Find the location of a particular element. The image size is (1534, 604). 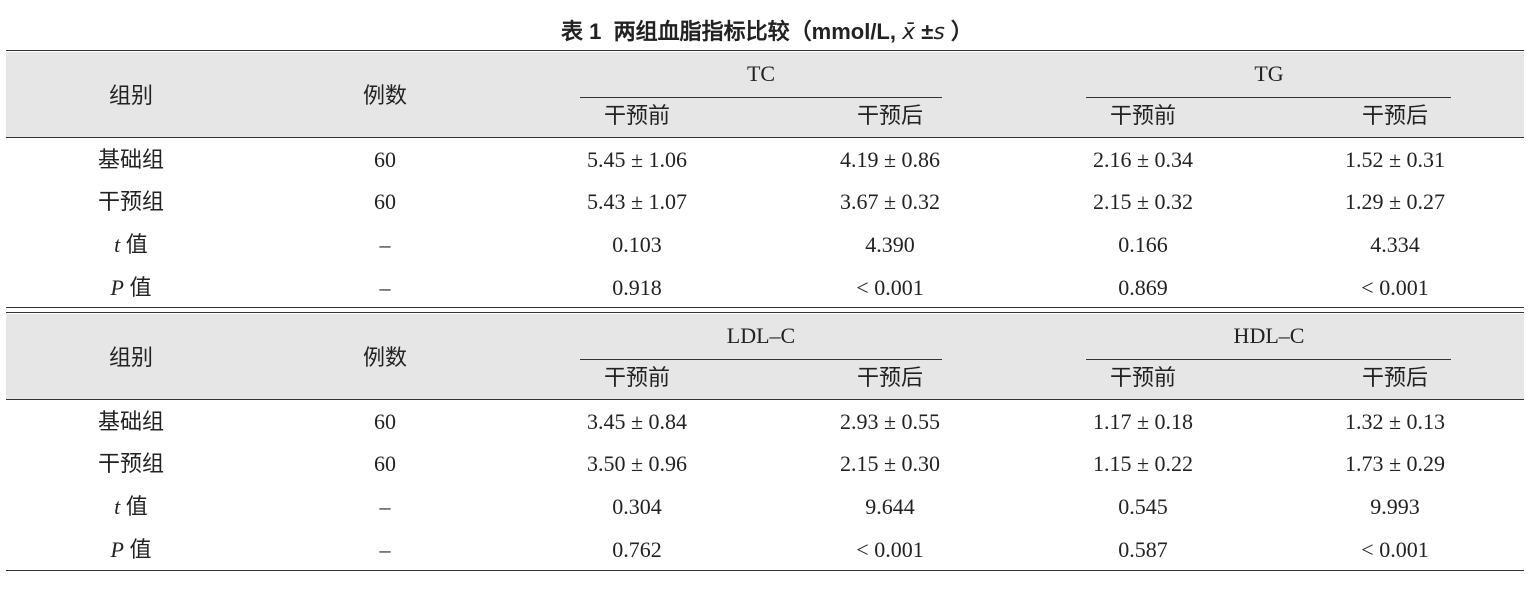

value-cell: 9.993 is located at coordinates (1395, 506).